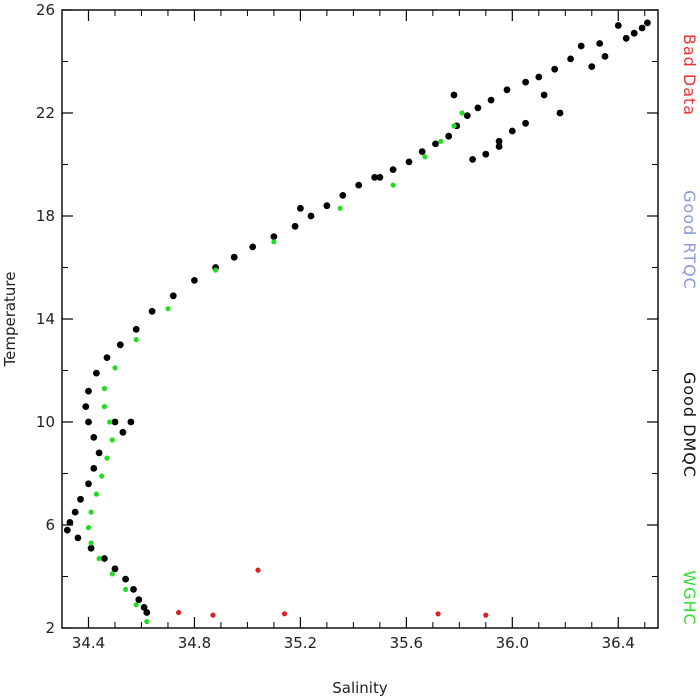 This screenshot has width=700, height=700. Describe the element at coordinates (689, 330) in the screenshot. I see `legend: Bad Data Good RTQC Good DMQC WGHC` at that location.